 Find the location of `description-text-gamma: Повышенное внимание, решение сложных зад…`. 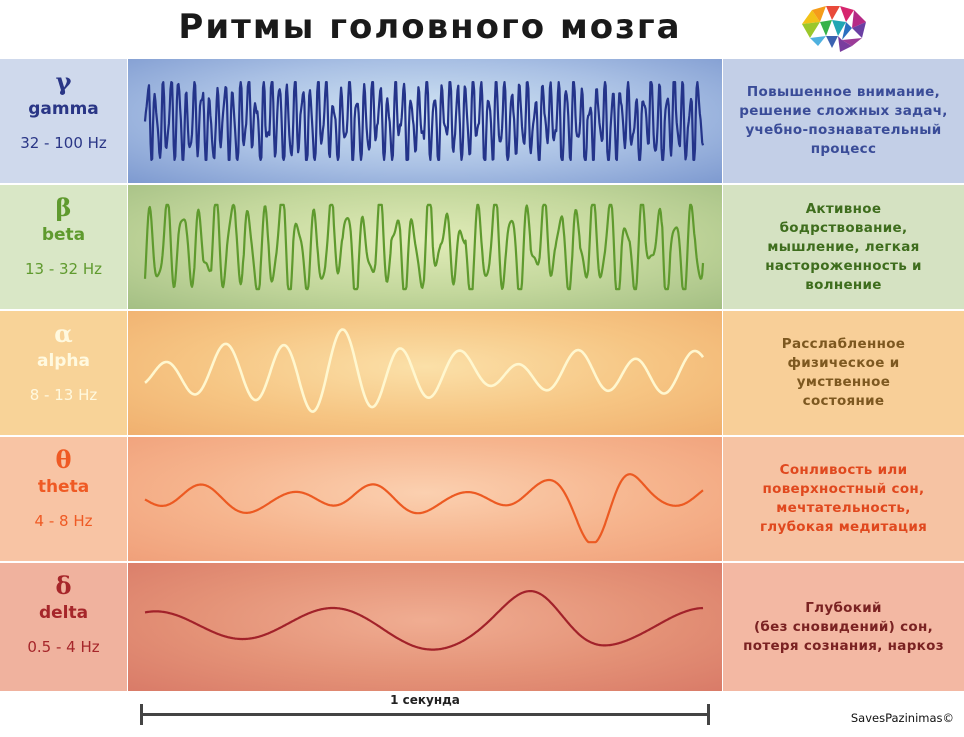

description-text-gamma: Повышенное внимание, решение сложных зад… is located at coordinates (843, 120).